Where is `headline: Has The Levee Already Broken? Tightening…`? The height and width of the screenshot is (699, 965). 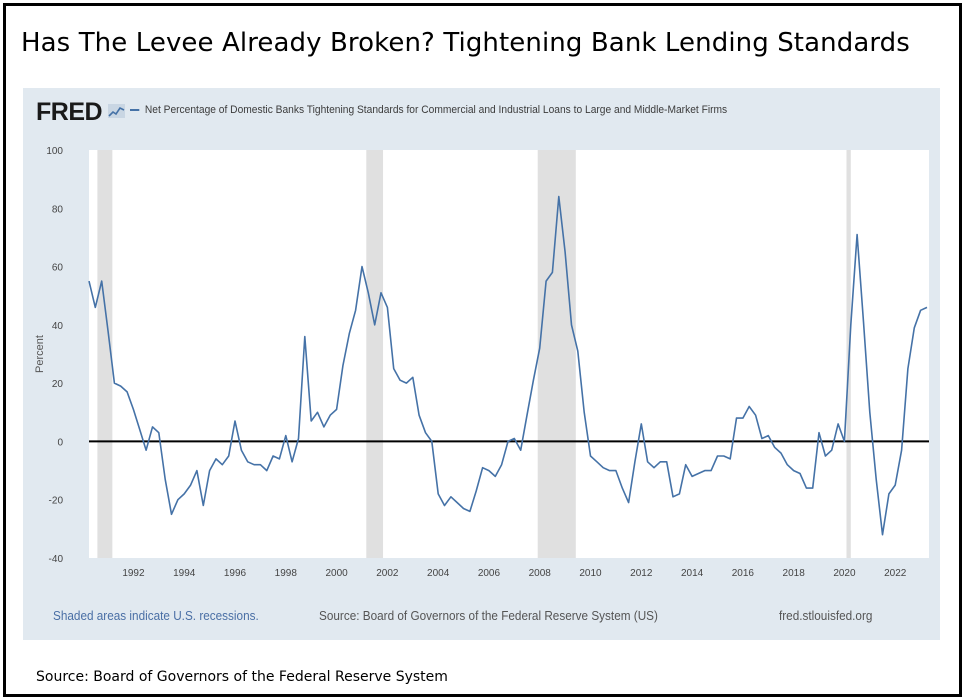
headline: Has The Levee Already Broken? Tightening… is located at coordinates (465, 43).